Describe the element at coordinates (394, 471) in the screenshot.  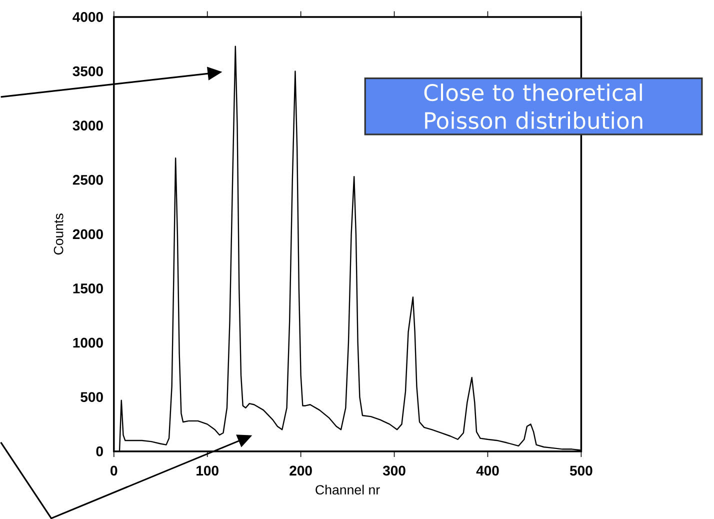
I see `x-tick-label: 300` at that location.